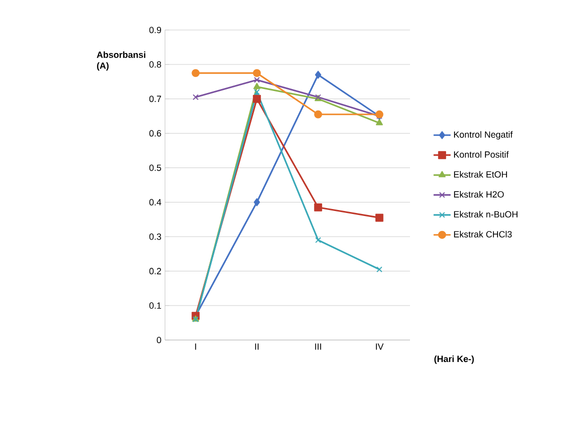 This screenshot has width=586, height=423. Describe the element at coordinates (155, 30) in the screenshot. I see `y-tick-label: 0.9` at that location.